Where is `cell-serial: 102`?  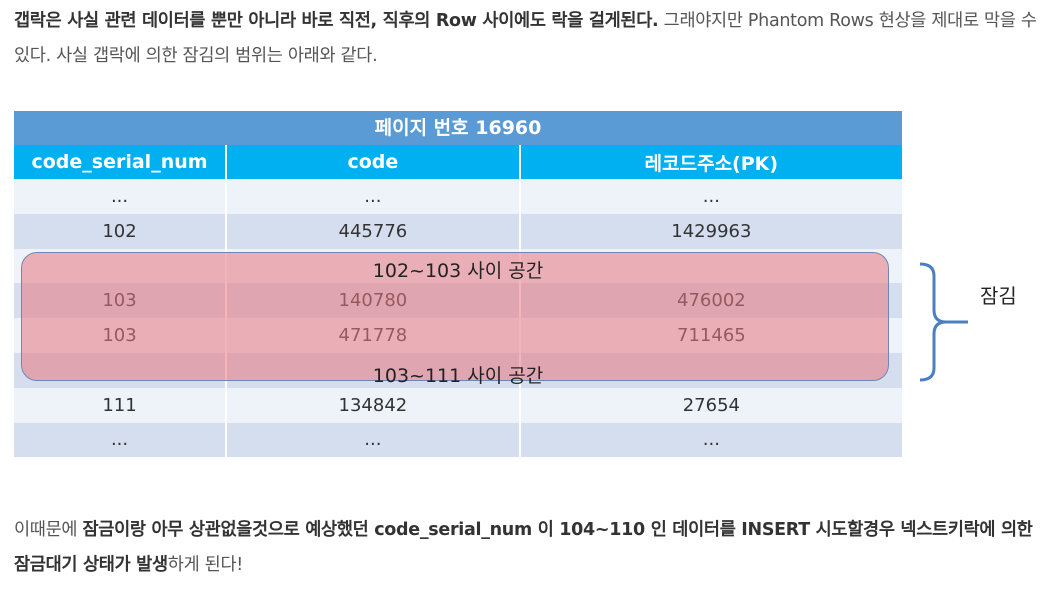 cell-serial: 102 is located at coordinates (121, 231).